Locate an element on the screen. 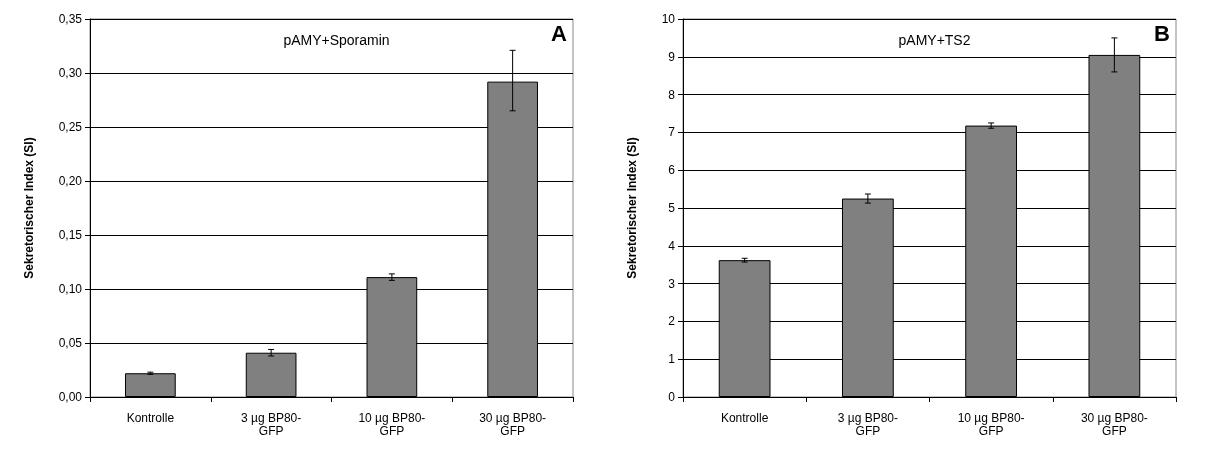 The image size is (1207, 452). y-tick-label: 7 is located at coordinates (672, 132).